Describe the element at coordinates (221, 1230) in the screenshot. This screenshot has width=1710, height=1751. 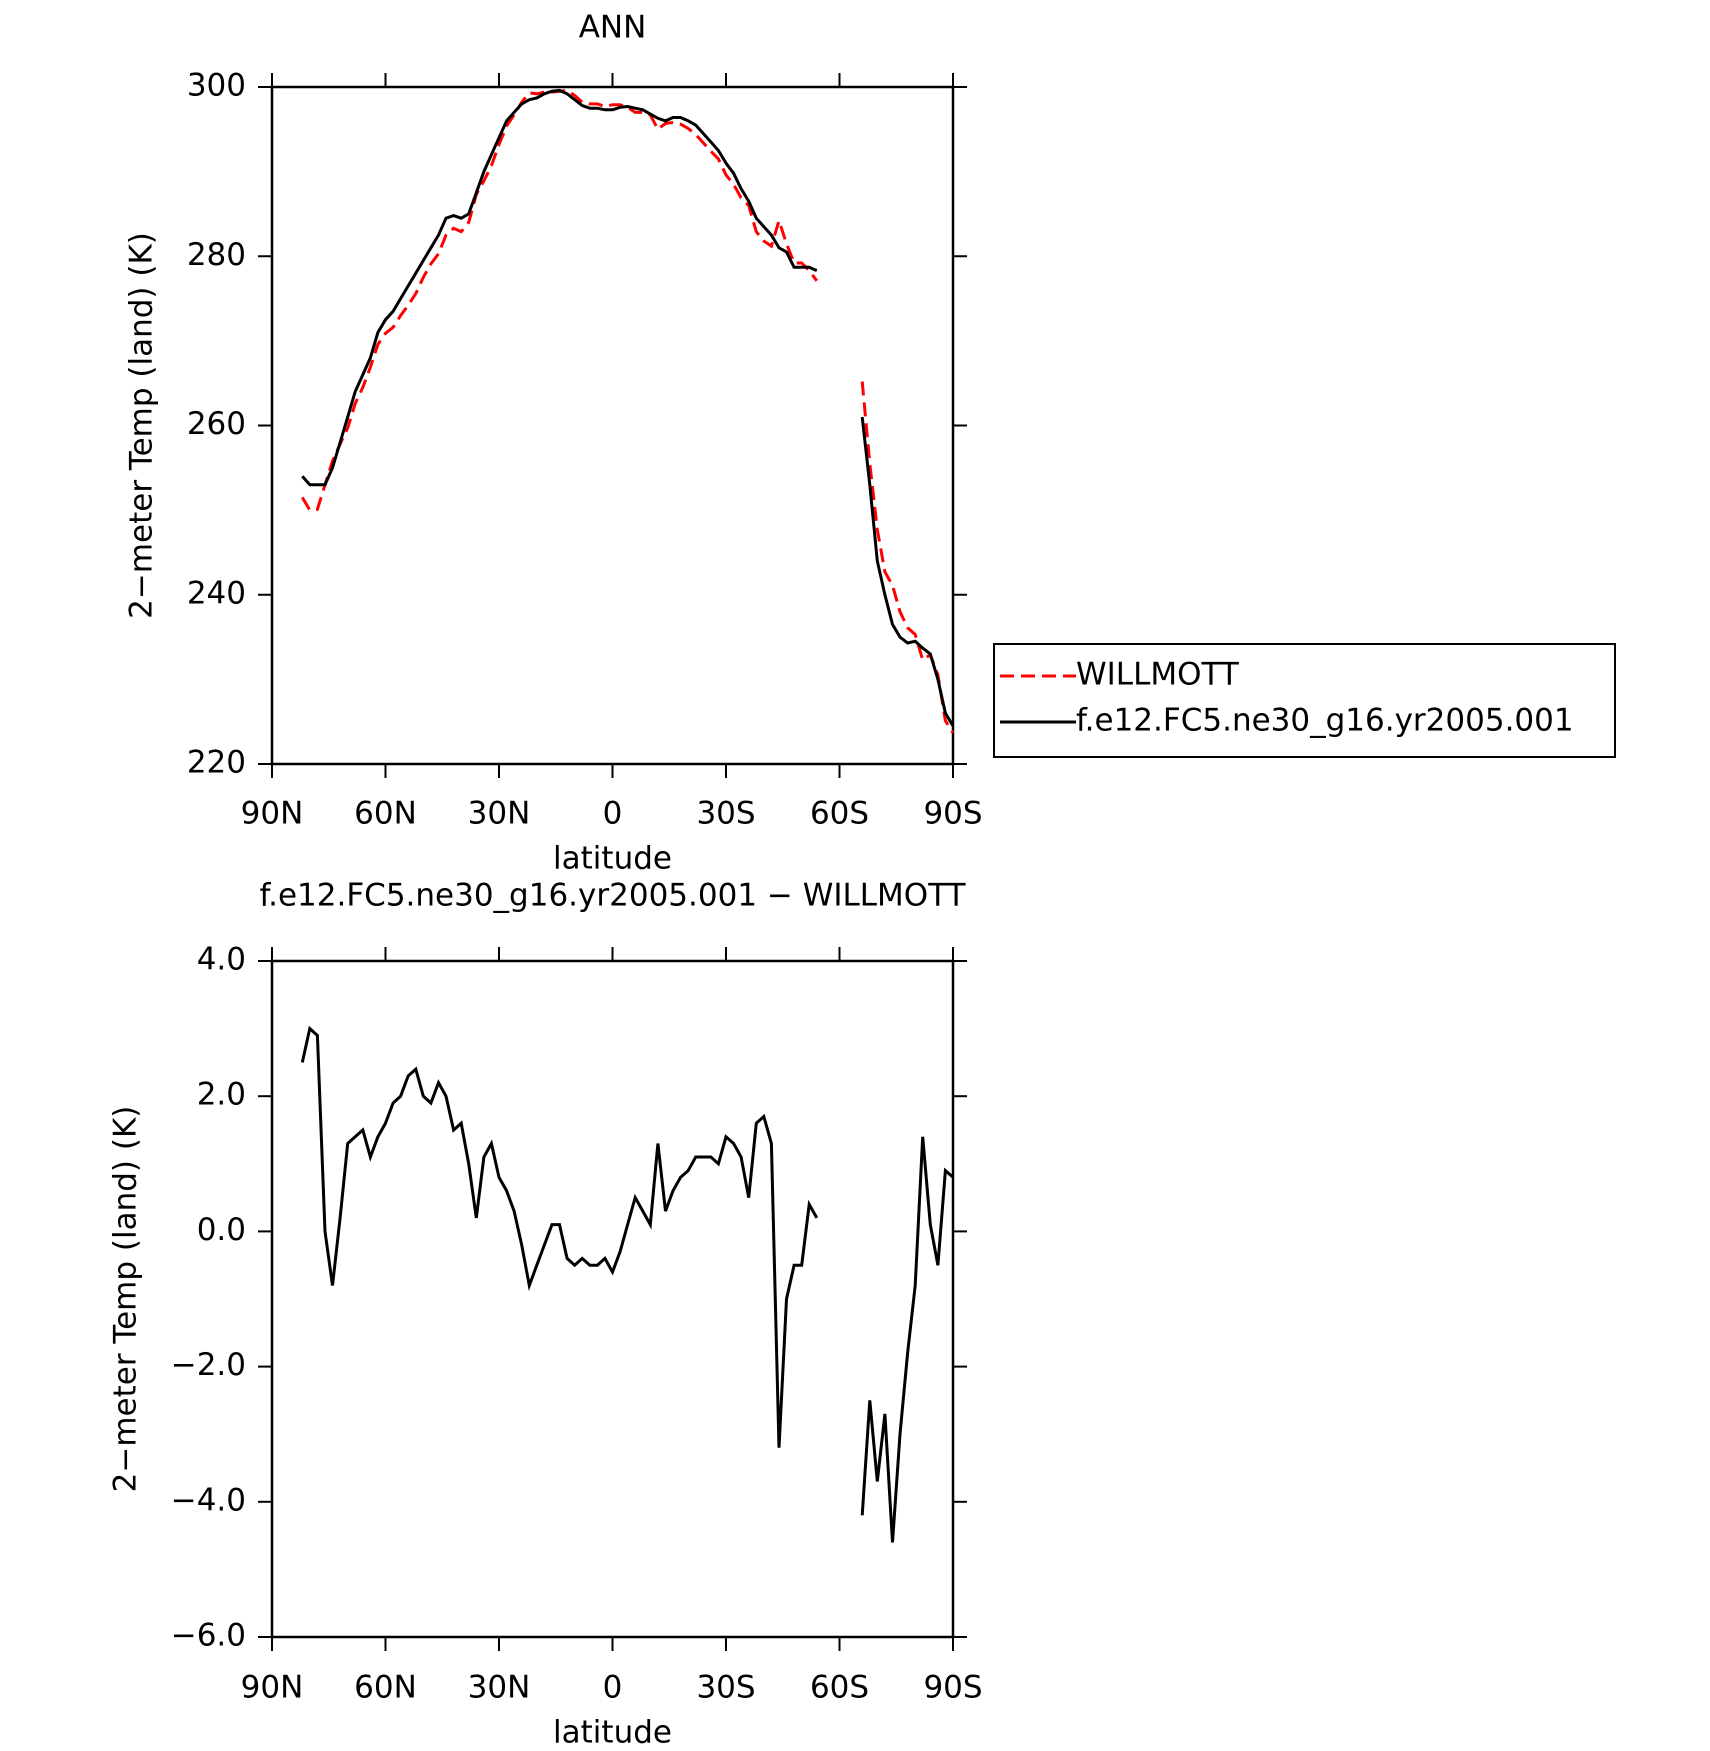
I see `y-tick-label: 0.0` at that location.